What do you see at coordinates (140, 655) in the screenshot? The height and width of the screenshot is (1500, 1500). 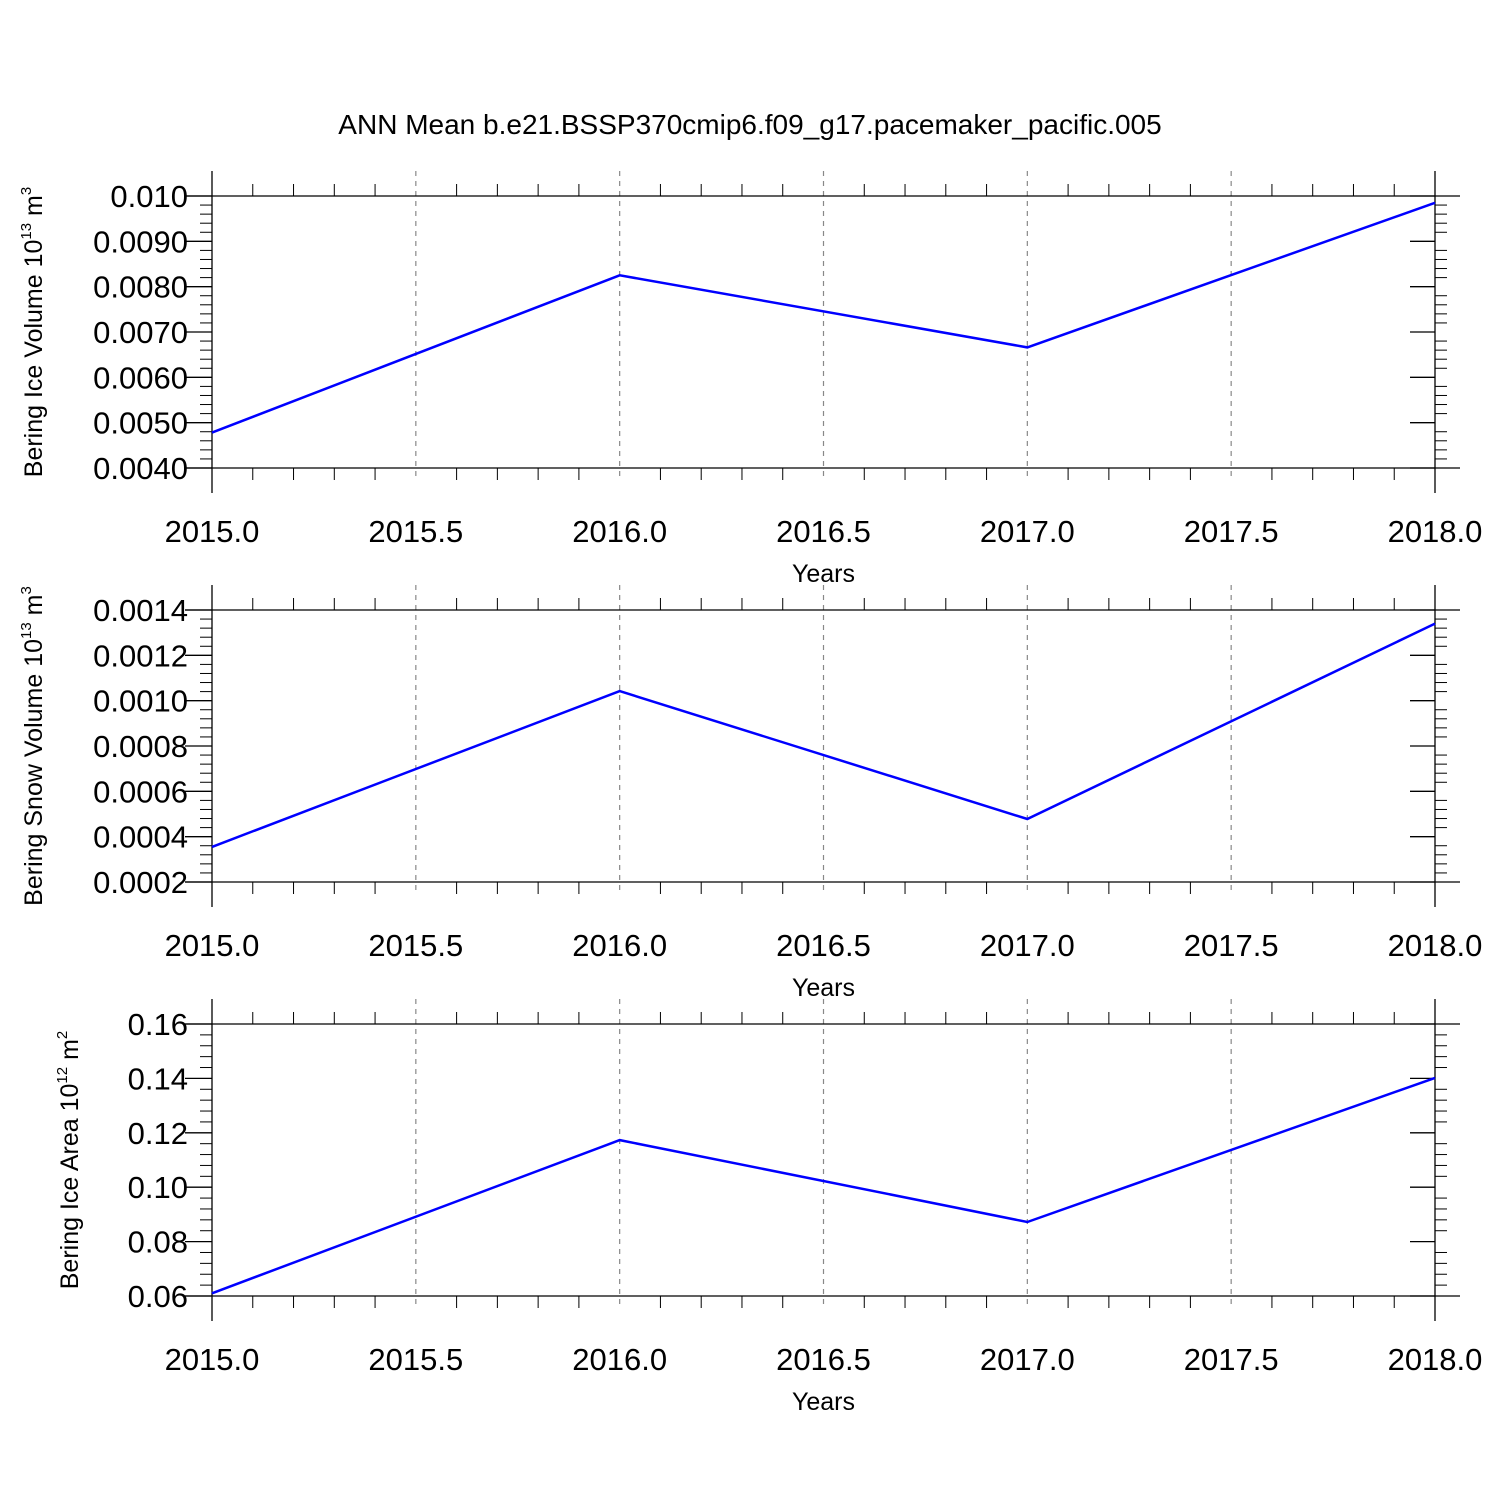 I see `y-tick-label: 0.0012` at bounding box center [140, 655].